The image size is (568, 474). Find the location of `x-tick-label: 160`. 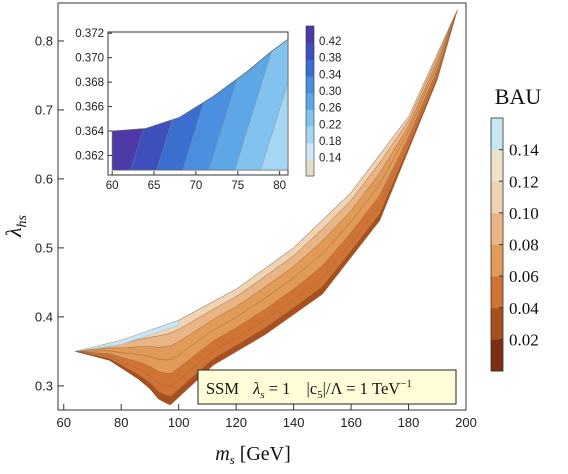

x-tick-label: 160 is located at coordinates (351, 422).